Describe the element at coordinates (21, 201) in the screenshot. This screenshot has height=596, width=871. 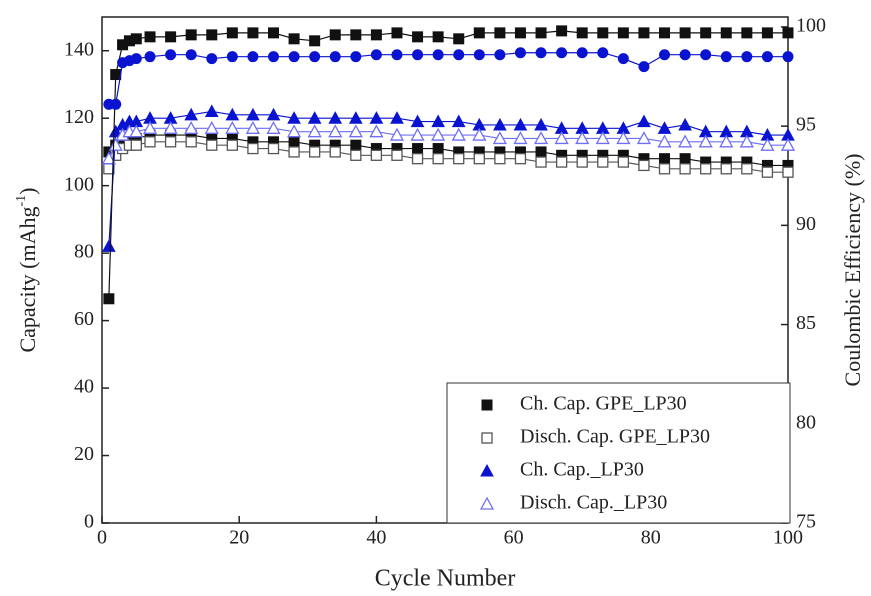
I see `y-label-sup: -1` at that location.